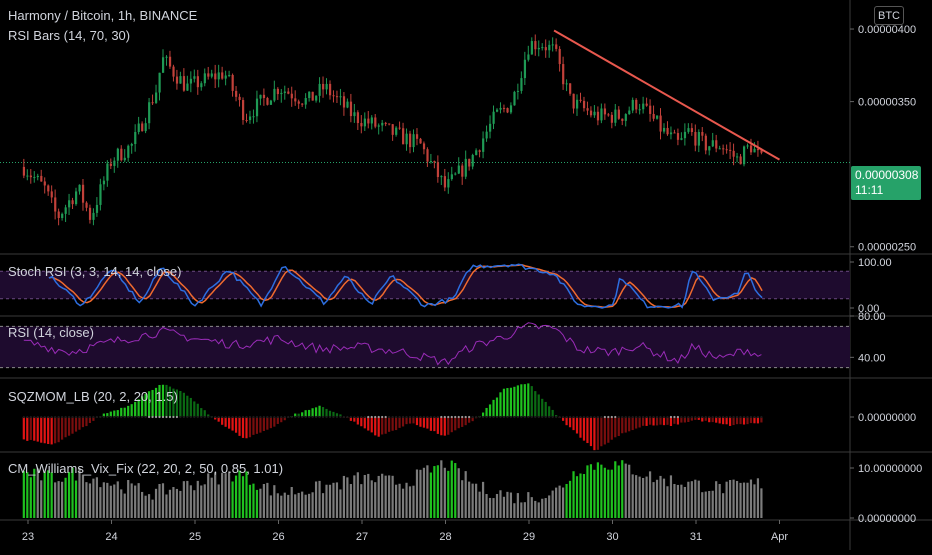 The image size is (932, 555). Describe the element at coordinates (889, 15) in the screenshot. I see `currency-button: BTC` at that location.